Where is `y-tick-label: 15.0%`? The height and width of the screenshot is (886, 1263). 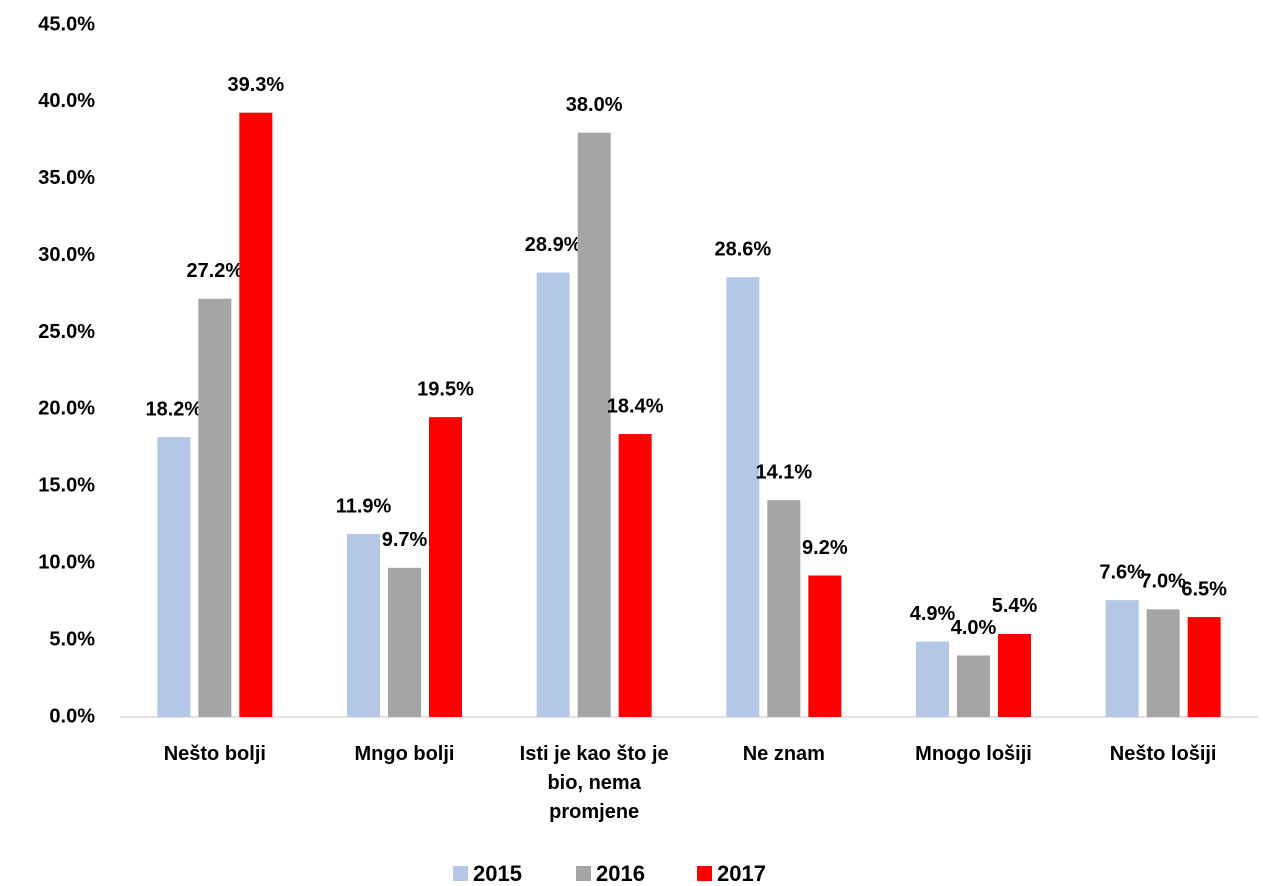 y-tick-label: 15.0% is located at coordinates (66, 486).